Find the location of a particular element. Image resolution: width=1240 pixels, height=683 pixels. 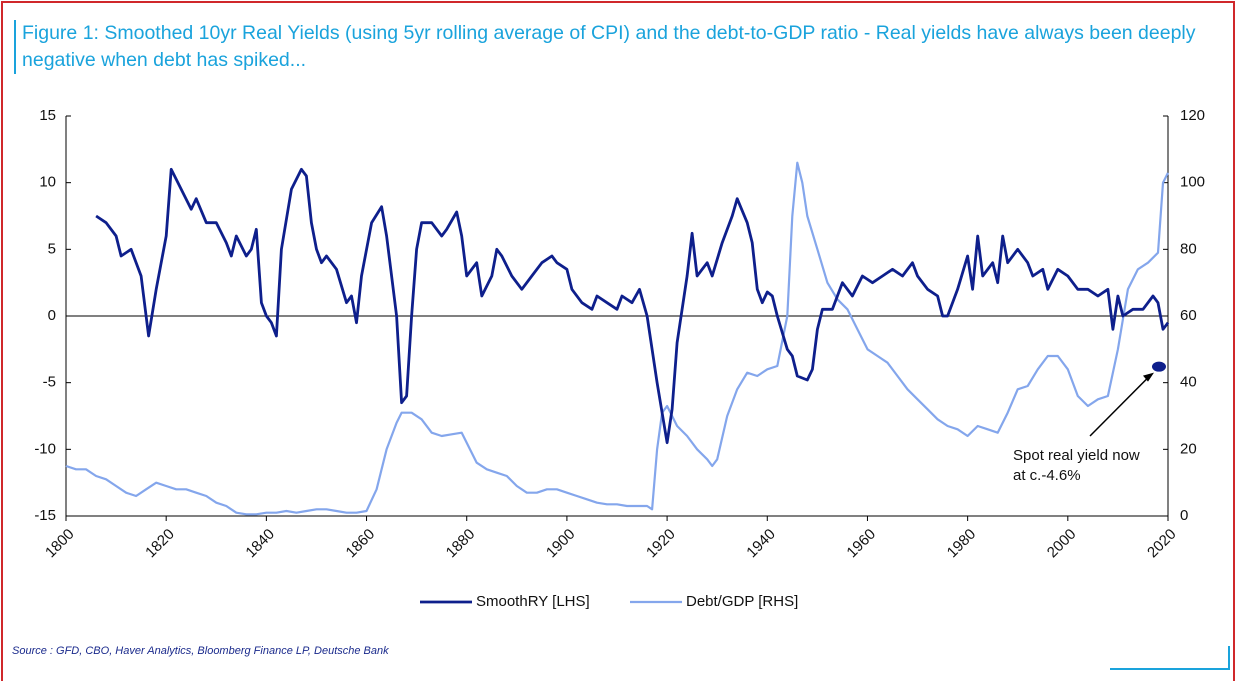

x-tick-label: 1940 is located at coordinates (761, 544).